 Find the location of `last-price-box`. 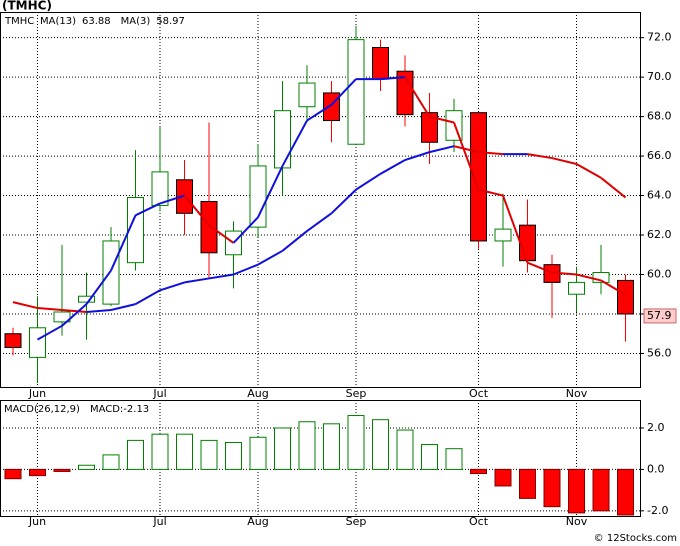

last-price-box is located at coordinates (660, 316).